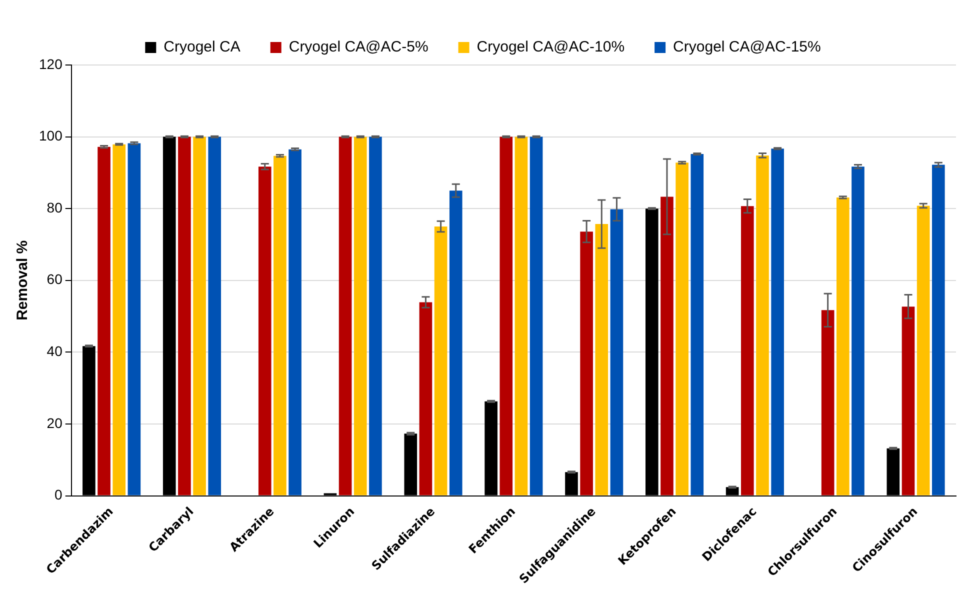 The height and width of the screenshot is (600, 976). I want to click on y-tick-label: 120, so click(51, 64).